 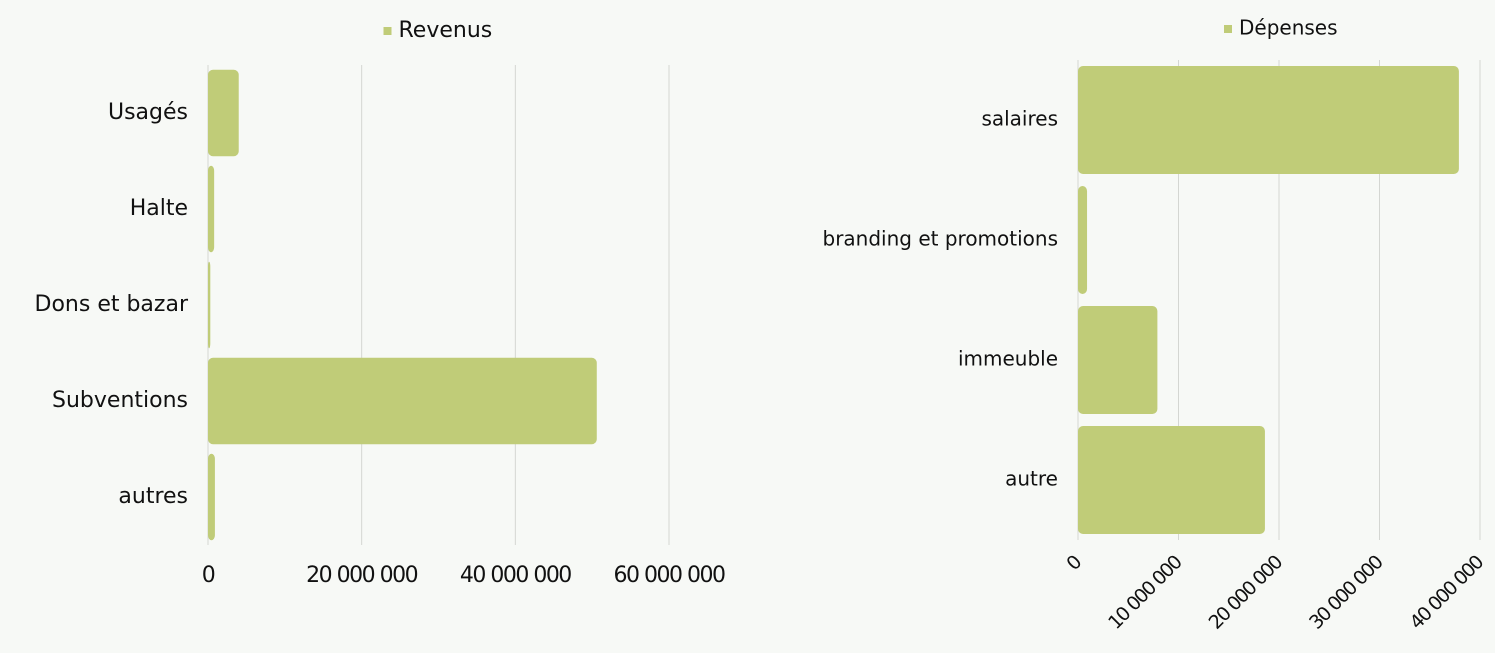 I want to click on y-tick-label: Usagés, so click(x=148, y=112).